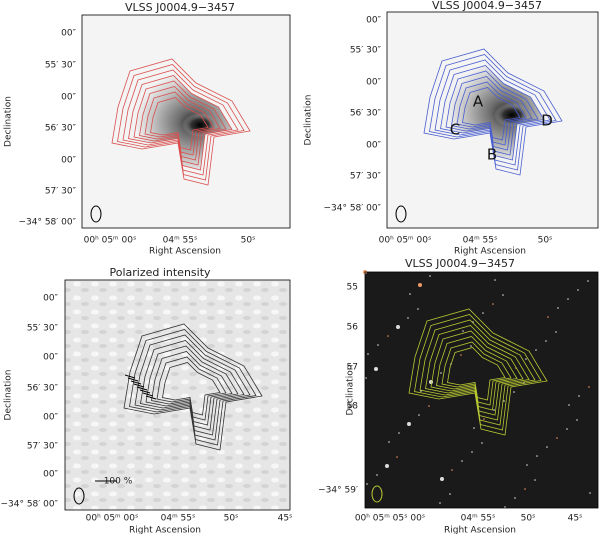 Image resolution: width=600 pixels, height=534 pixels. What do you see at coordinates (455, 130) in the screenshot?
I see `annotation: C` at bounding box center [455, 130].